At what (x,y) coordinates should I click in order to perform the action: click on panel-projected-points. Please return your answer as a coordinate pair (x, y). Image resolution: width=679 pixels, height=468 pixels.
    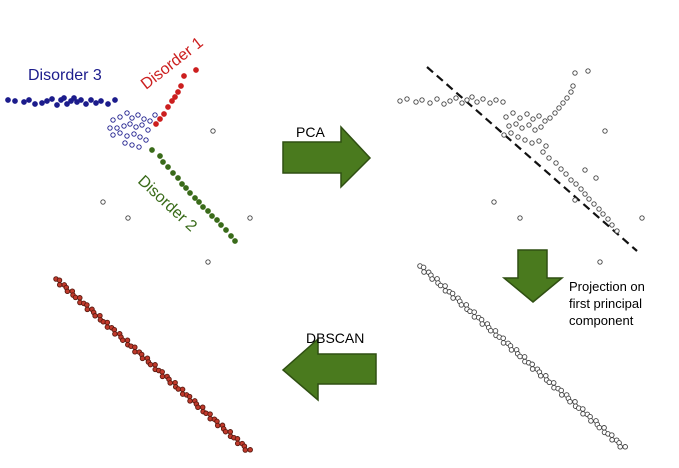
    Looking at the image, I should click on (522, 356).